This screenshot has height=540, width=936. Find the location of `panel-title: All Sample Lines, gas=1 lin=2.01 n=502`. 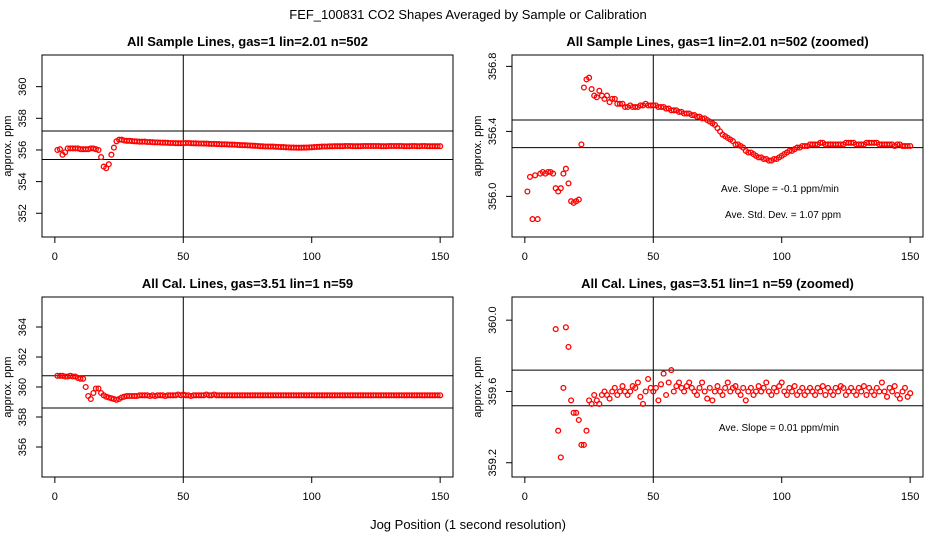

panel-title: All Sample Lines, gas=1 lin=2.01 n=502 is located at coordinates (247, 41).